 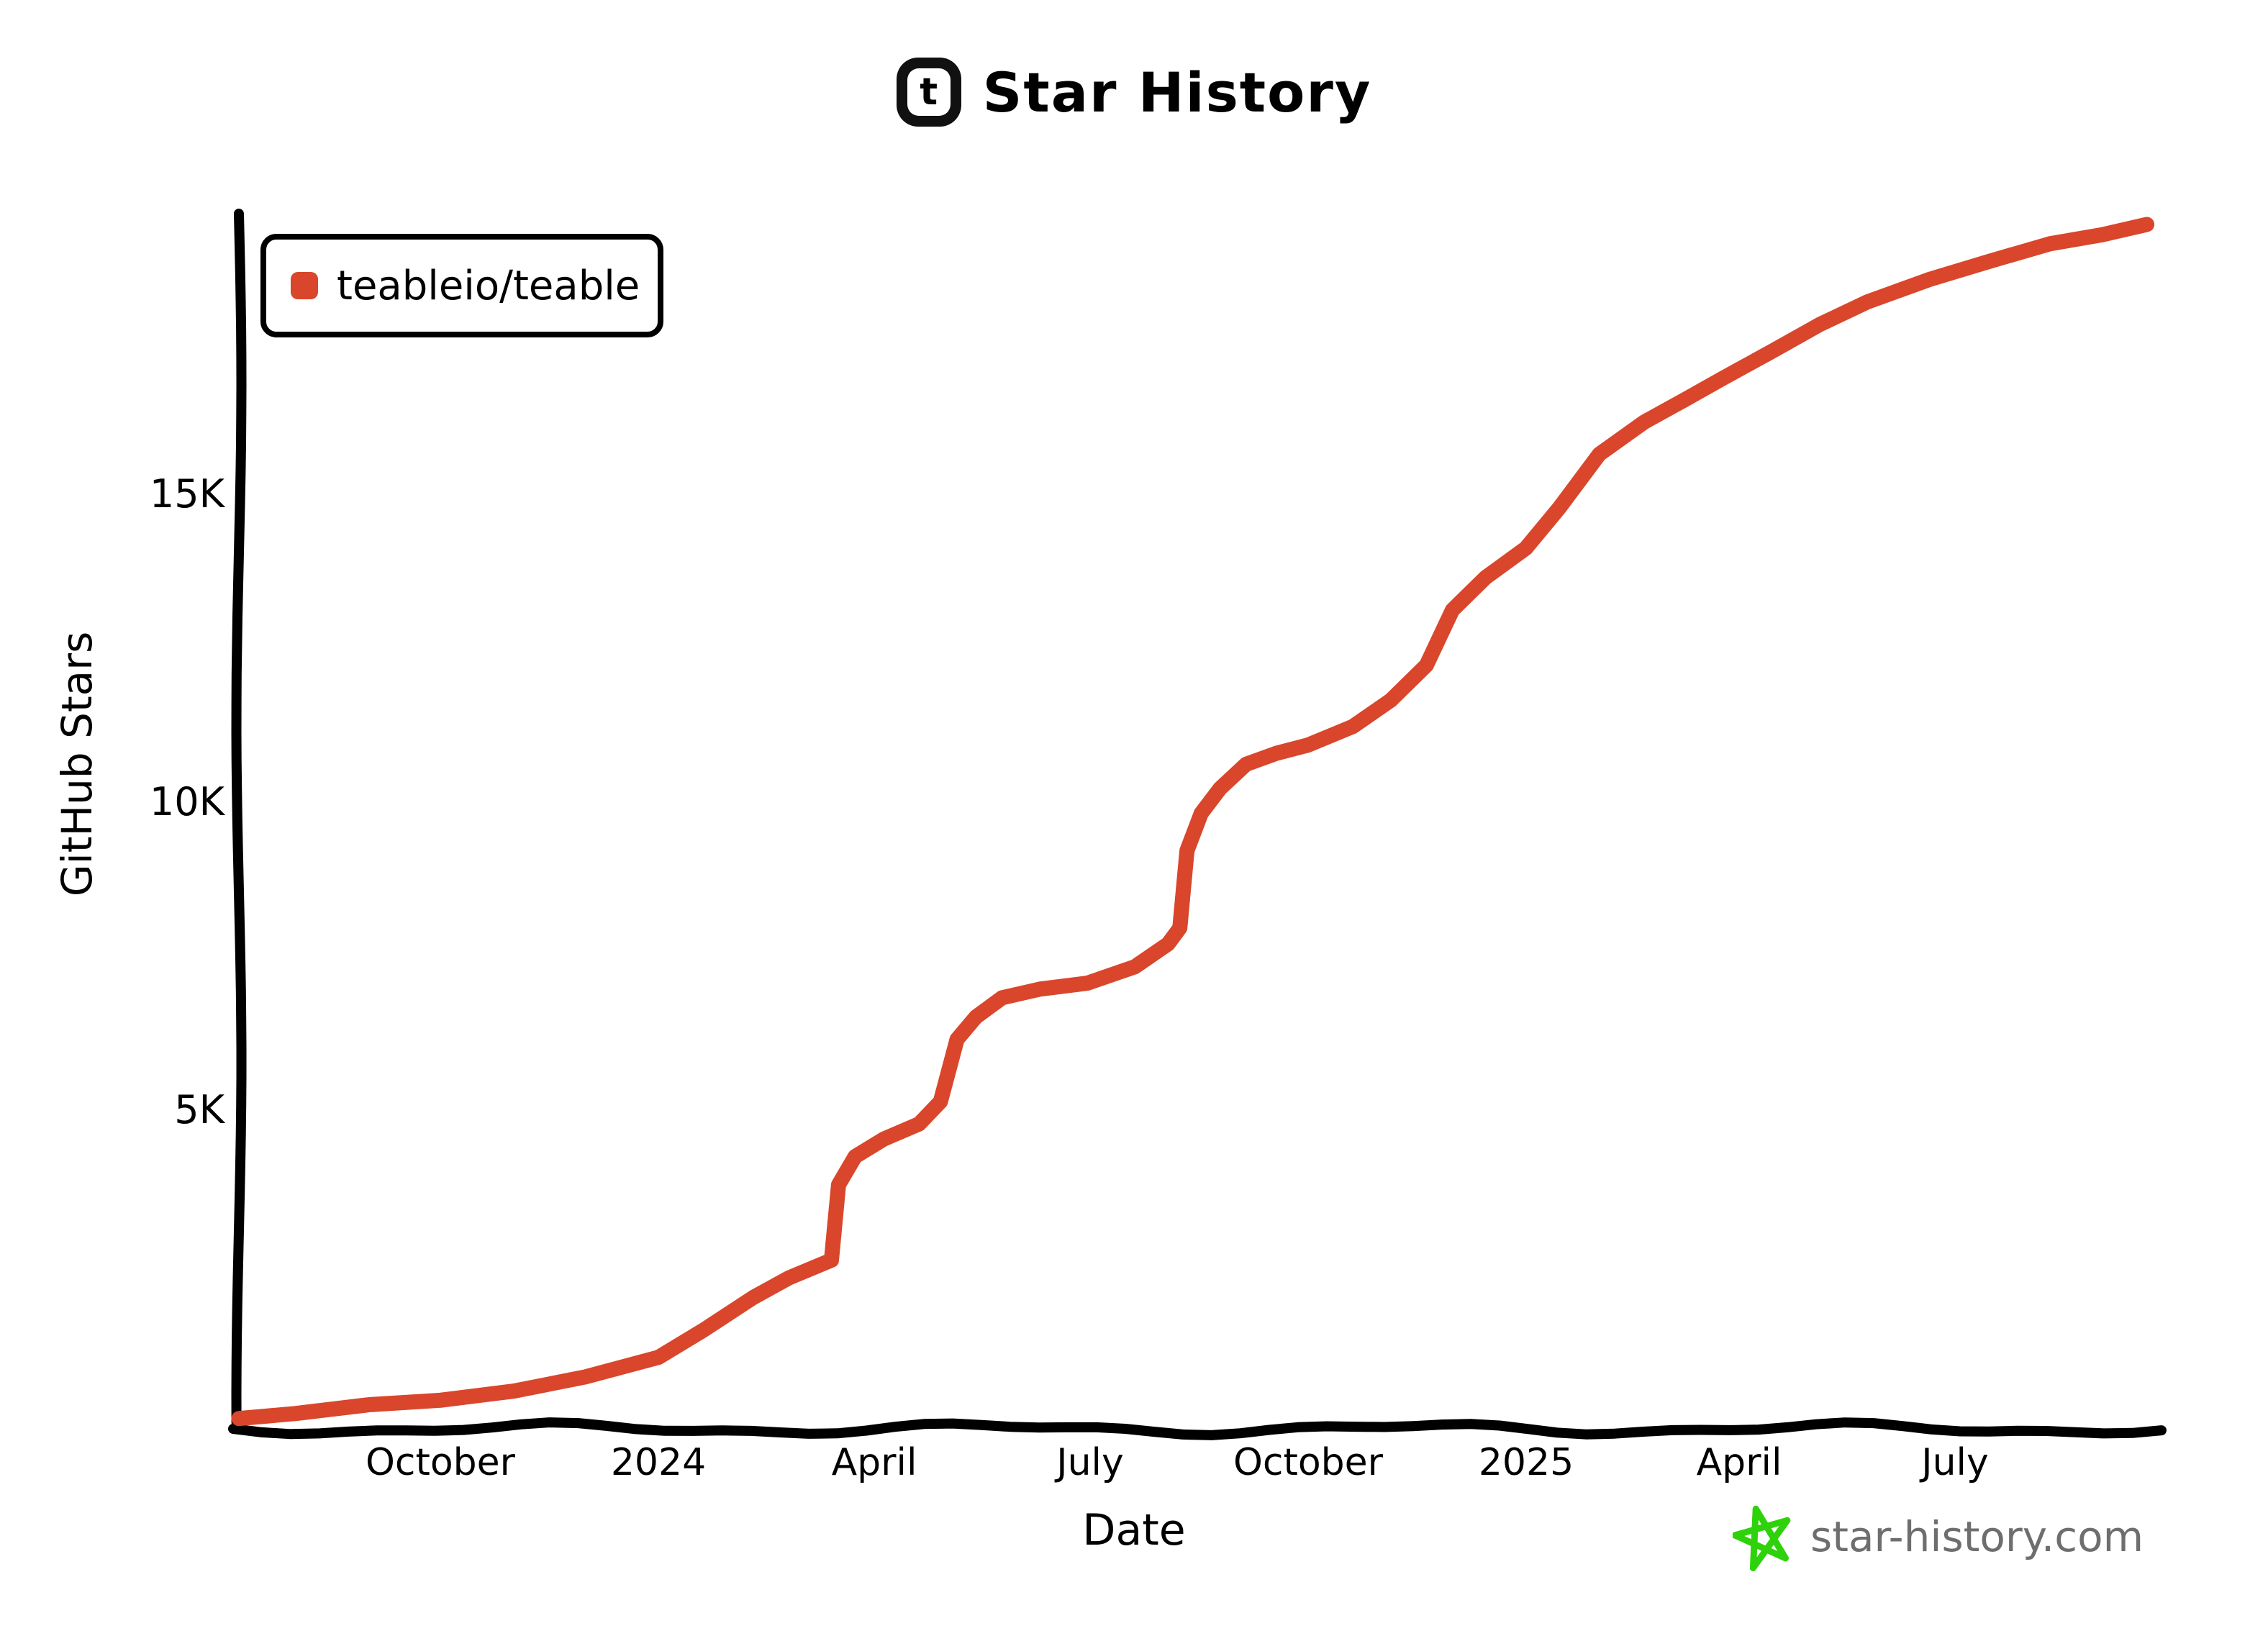 I want to click on watermark: star-history.com, so click(x=1938, y=1537).